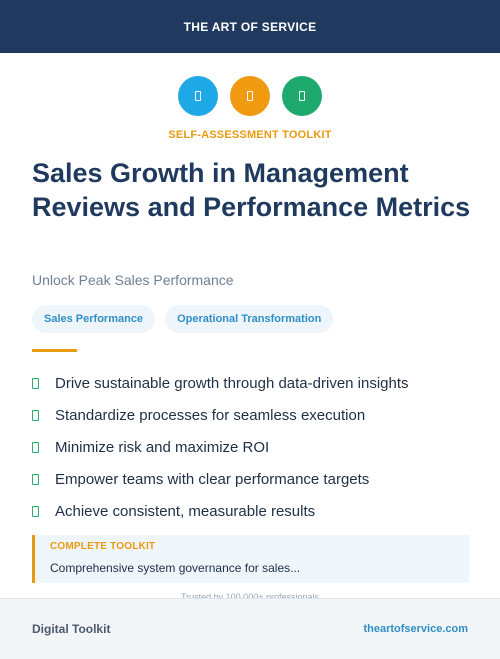 The width and height of the screenshot is (500, 659). Describe the element at coordinates (250, 628) in the screenshot. I see `footer-bar: Digital Toolkit theartofservice.com` at that location.